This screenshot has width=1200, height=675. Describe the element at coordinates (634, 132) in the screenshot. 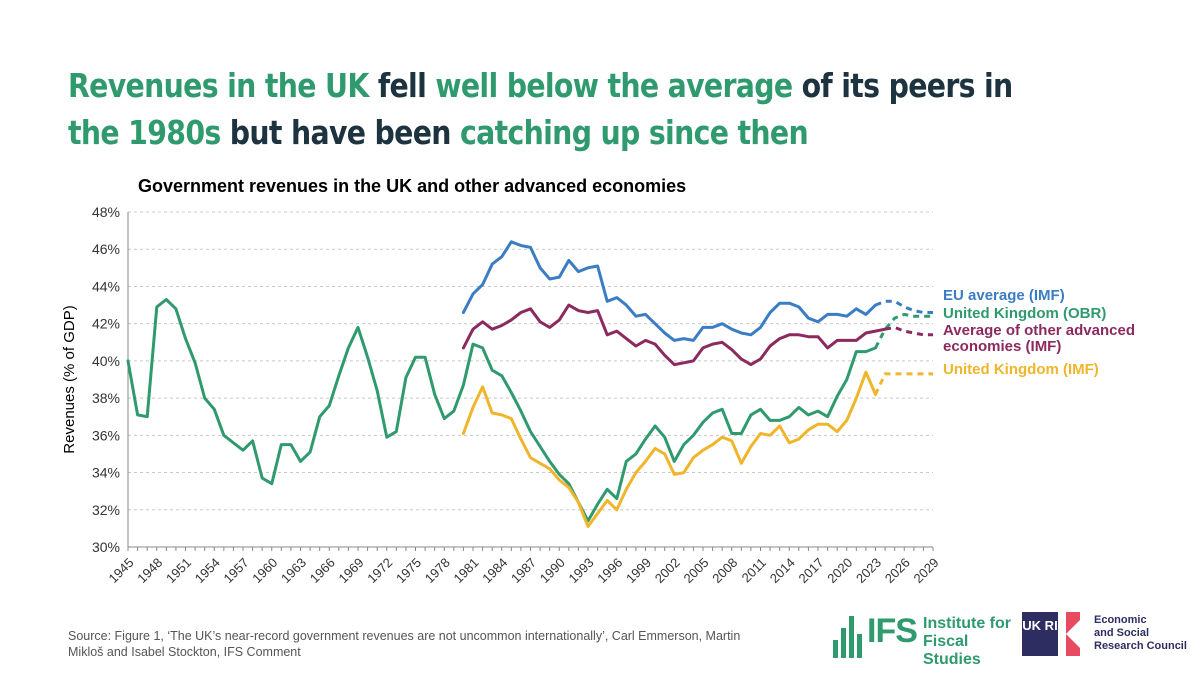

I see `headline-part: catching up since then` at that location.